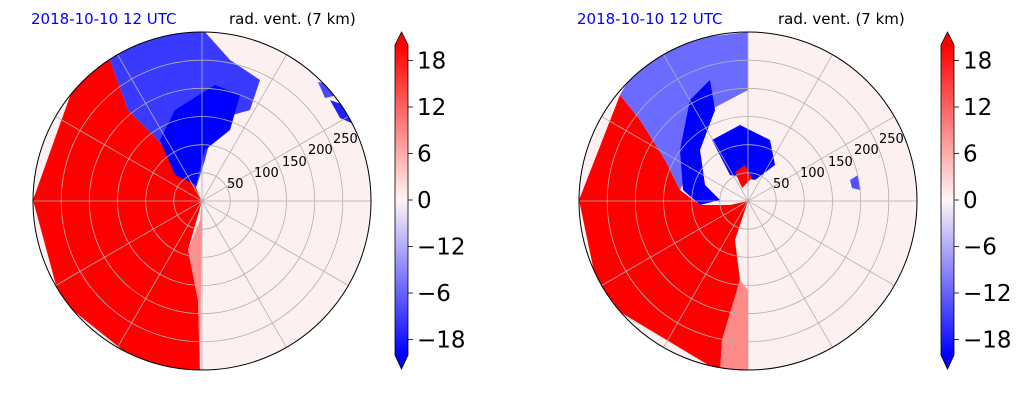 Image resolution: width=1028 pixels, height=401 pixels. I want to click on ring-label-100-right: 100, so click(812, 173).